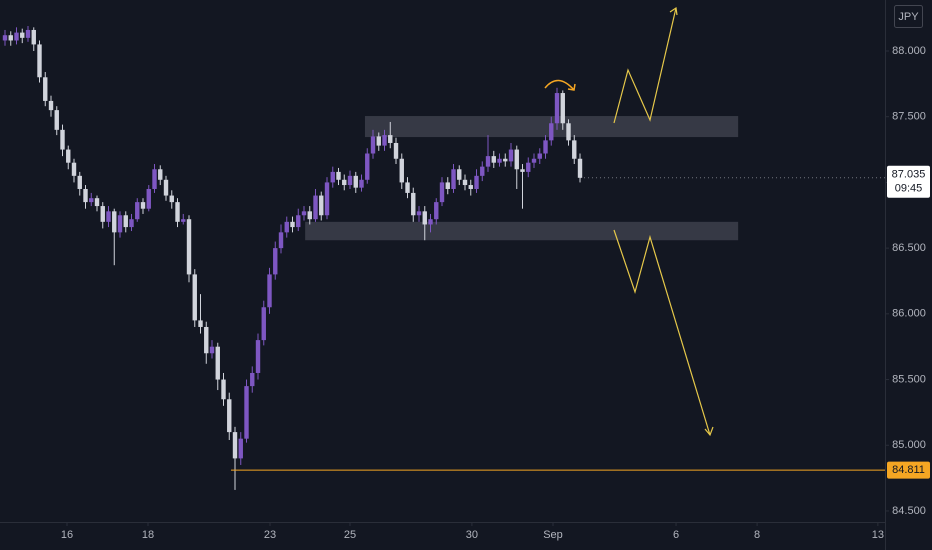 The image size is (932, 550). What do you see at coordinates (472, 535) in the screenshot?
I see `x-tick-label: 30` at bounding box center [472, 535].